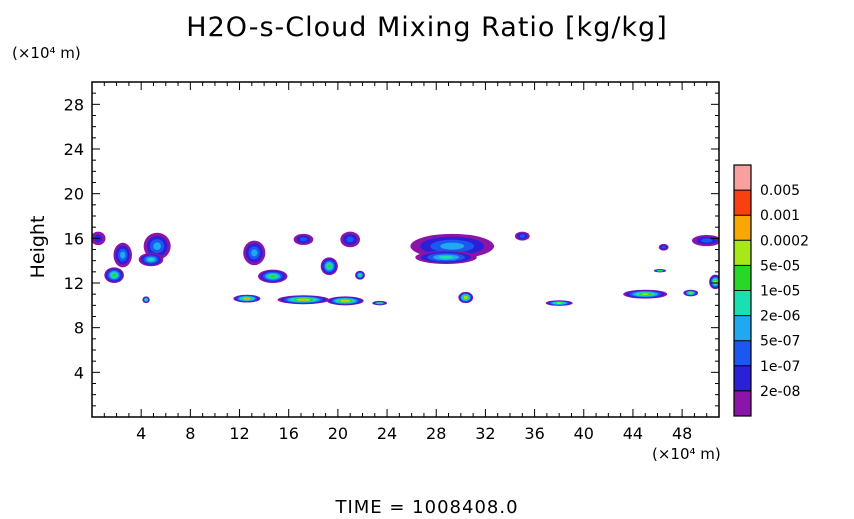  Describe the element at coordinates (74, 149) in the screenshot. I see `y-tick-label-24: 24` at that location.